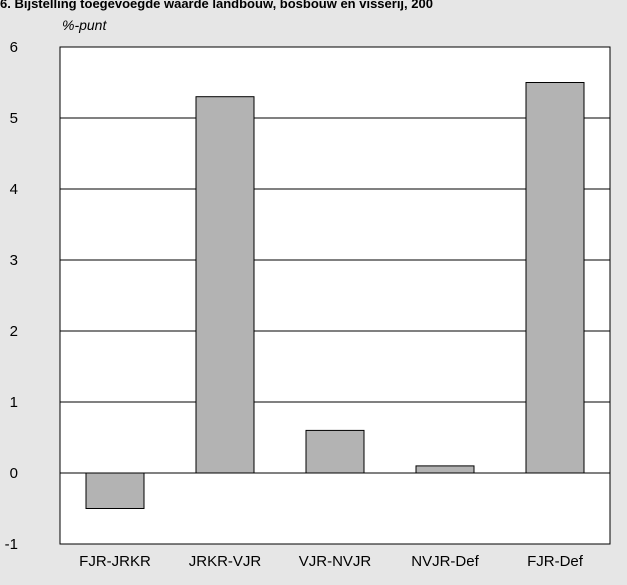  Describe the element at coordinates (84, 25) in the screenshot. I see `y-axis-unit-label: %-punt` at that location.